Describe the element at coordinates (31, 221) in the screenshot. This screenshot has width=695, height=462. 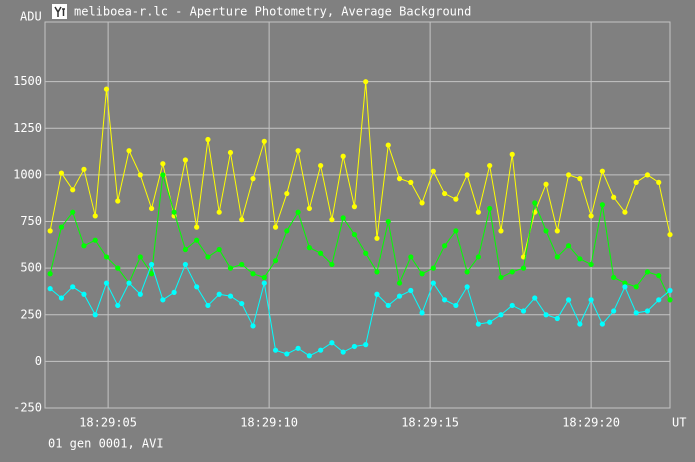
I see `y-tick-label: 750` at that location.